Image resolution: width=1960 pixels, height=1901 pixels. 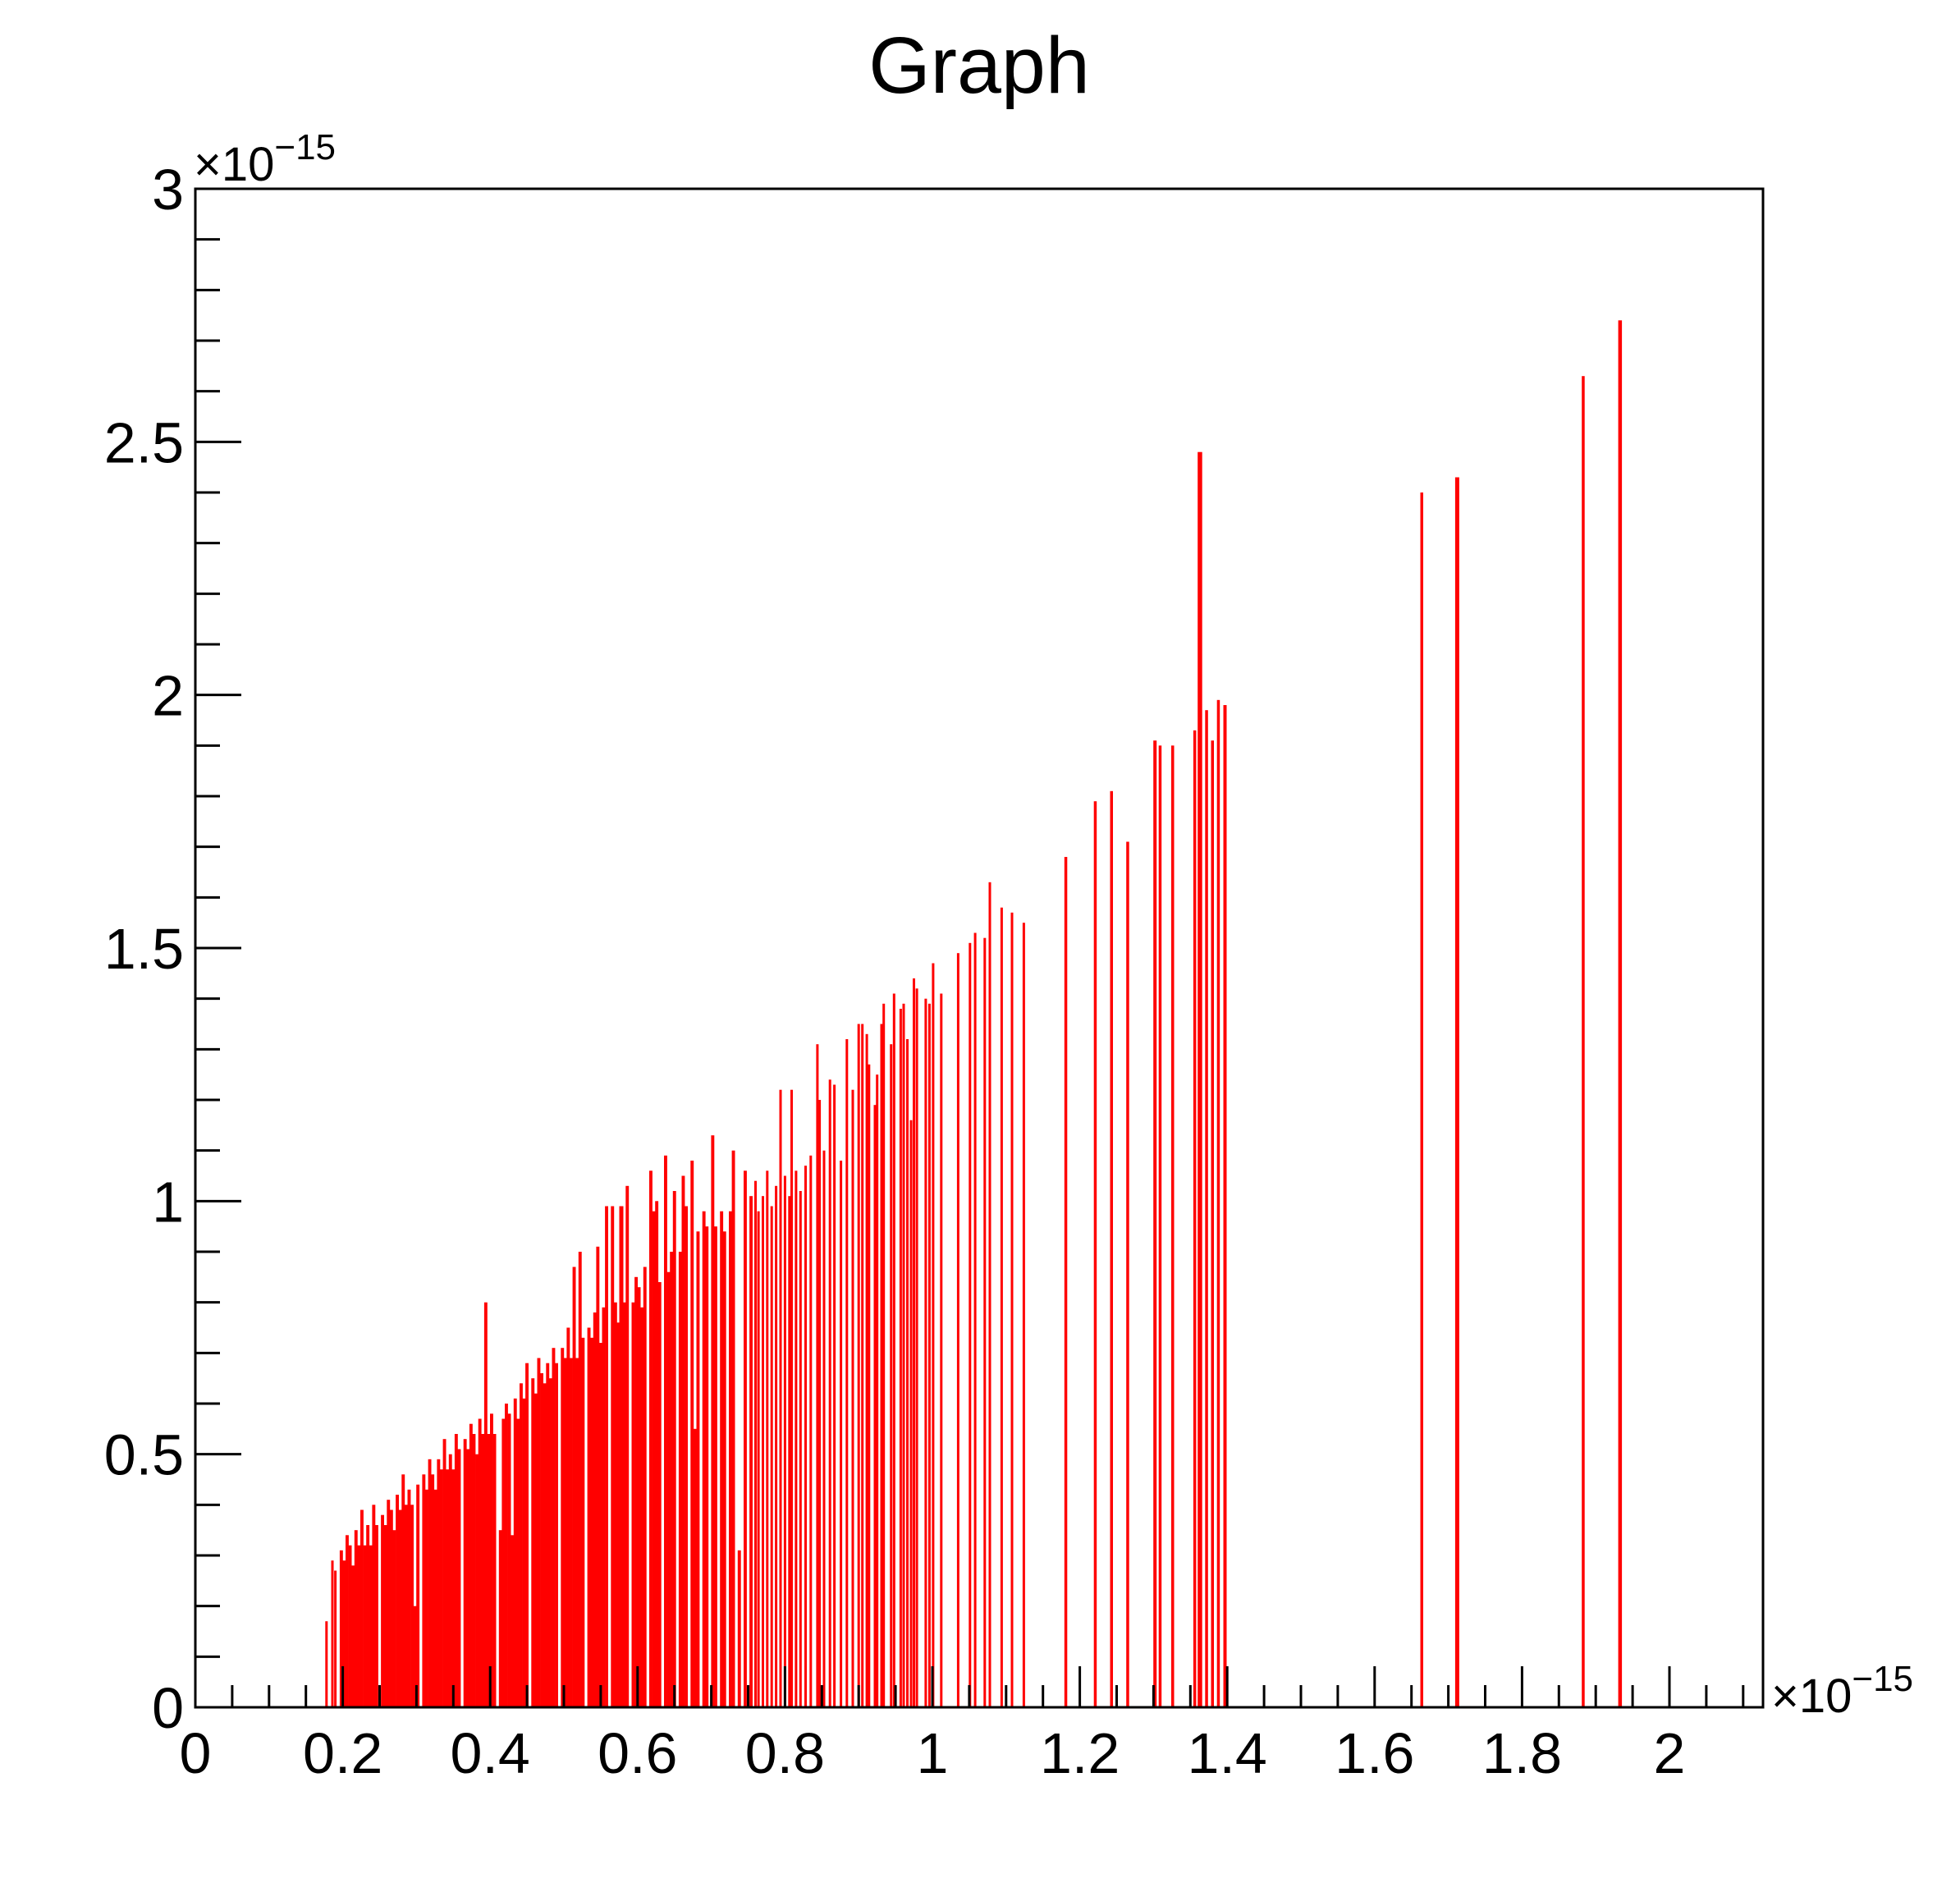 What do you see at coordinates (196, 1753) in the screenshot?
I see `x-tick-label: 0` at bounding box center [196, 1753].